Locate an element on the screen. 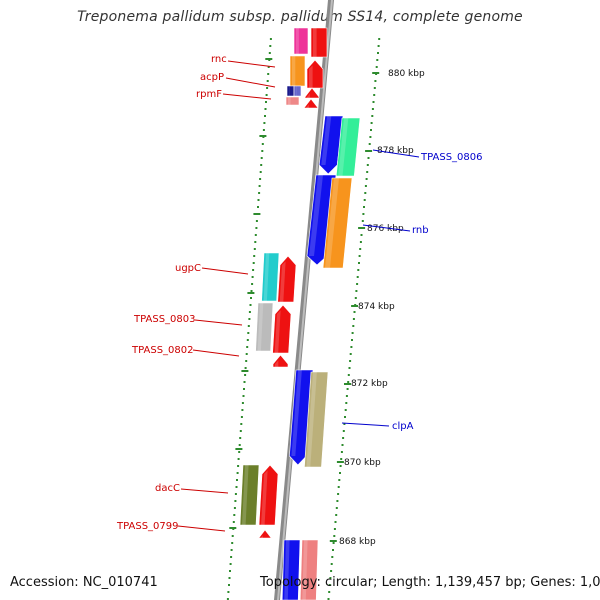 The height and width of the screenshot is (600, 600). gene-feature-ugpC-cyan is located at coordinates (270, 277).